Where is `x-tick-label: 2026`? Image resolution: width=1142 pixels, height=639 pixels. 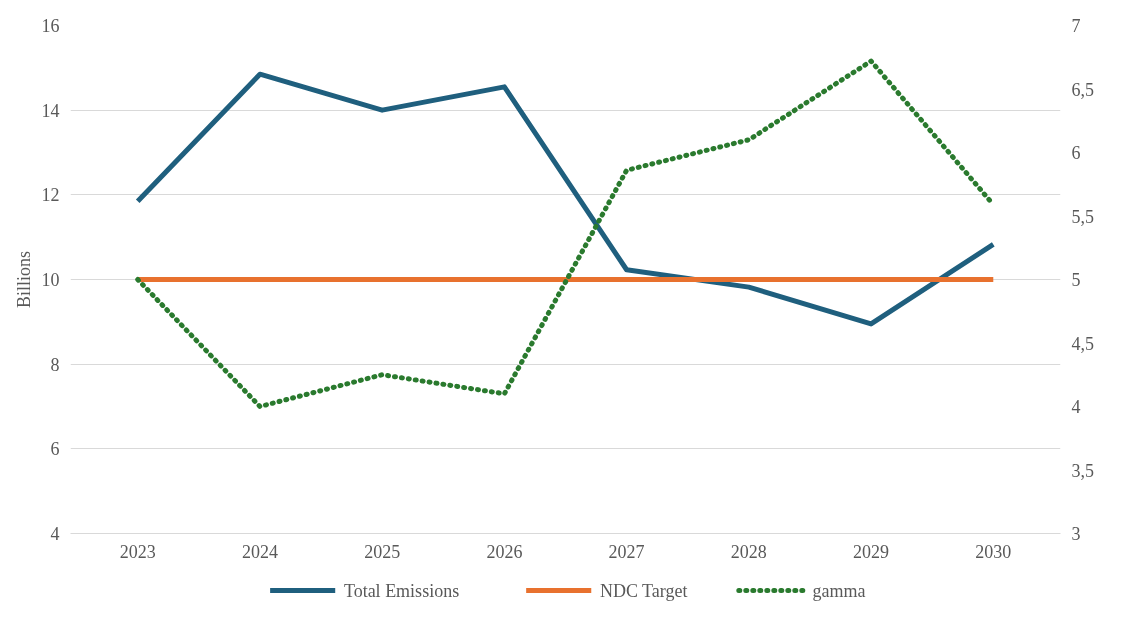 x-tick-label: 2026 is located at coordinates (504, 551).